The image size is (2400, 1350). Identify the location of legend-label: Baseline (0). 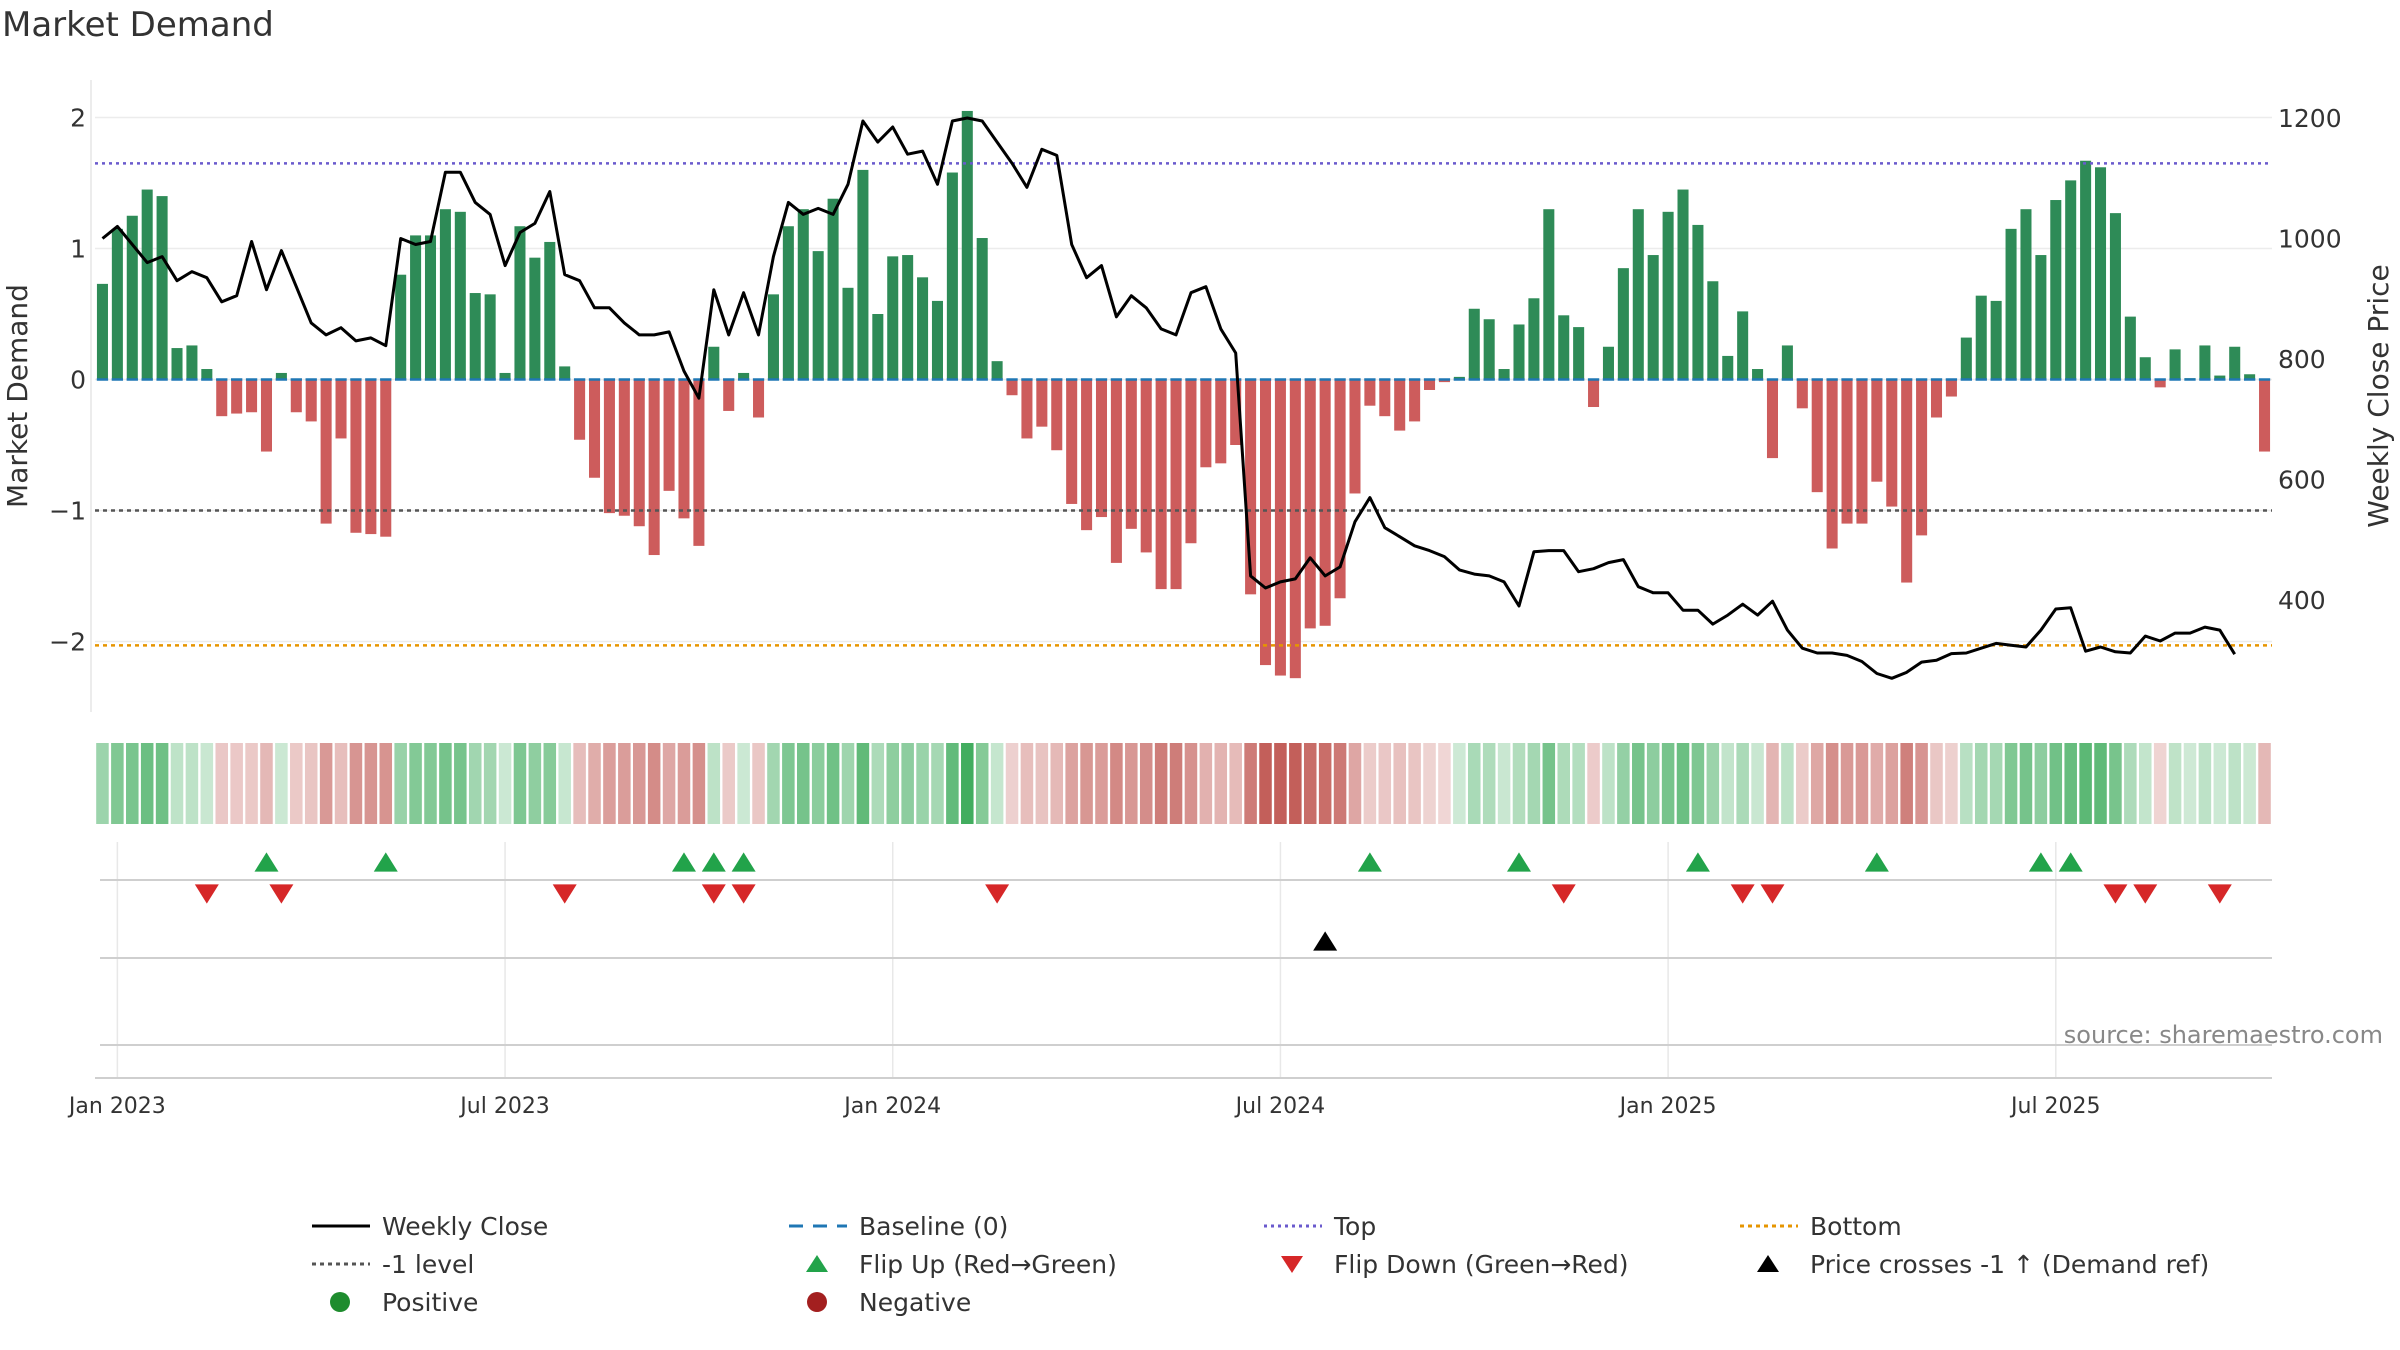
(933, 1226).